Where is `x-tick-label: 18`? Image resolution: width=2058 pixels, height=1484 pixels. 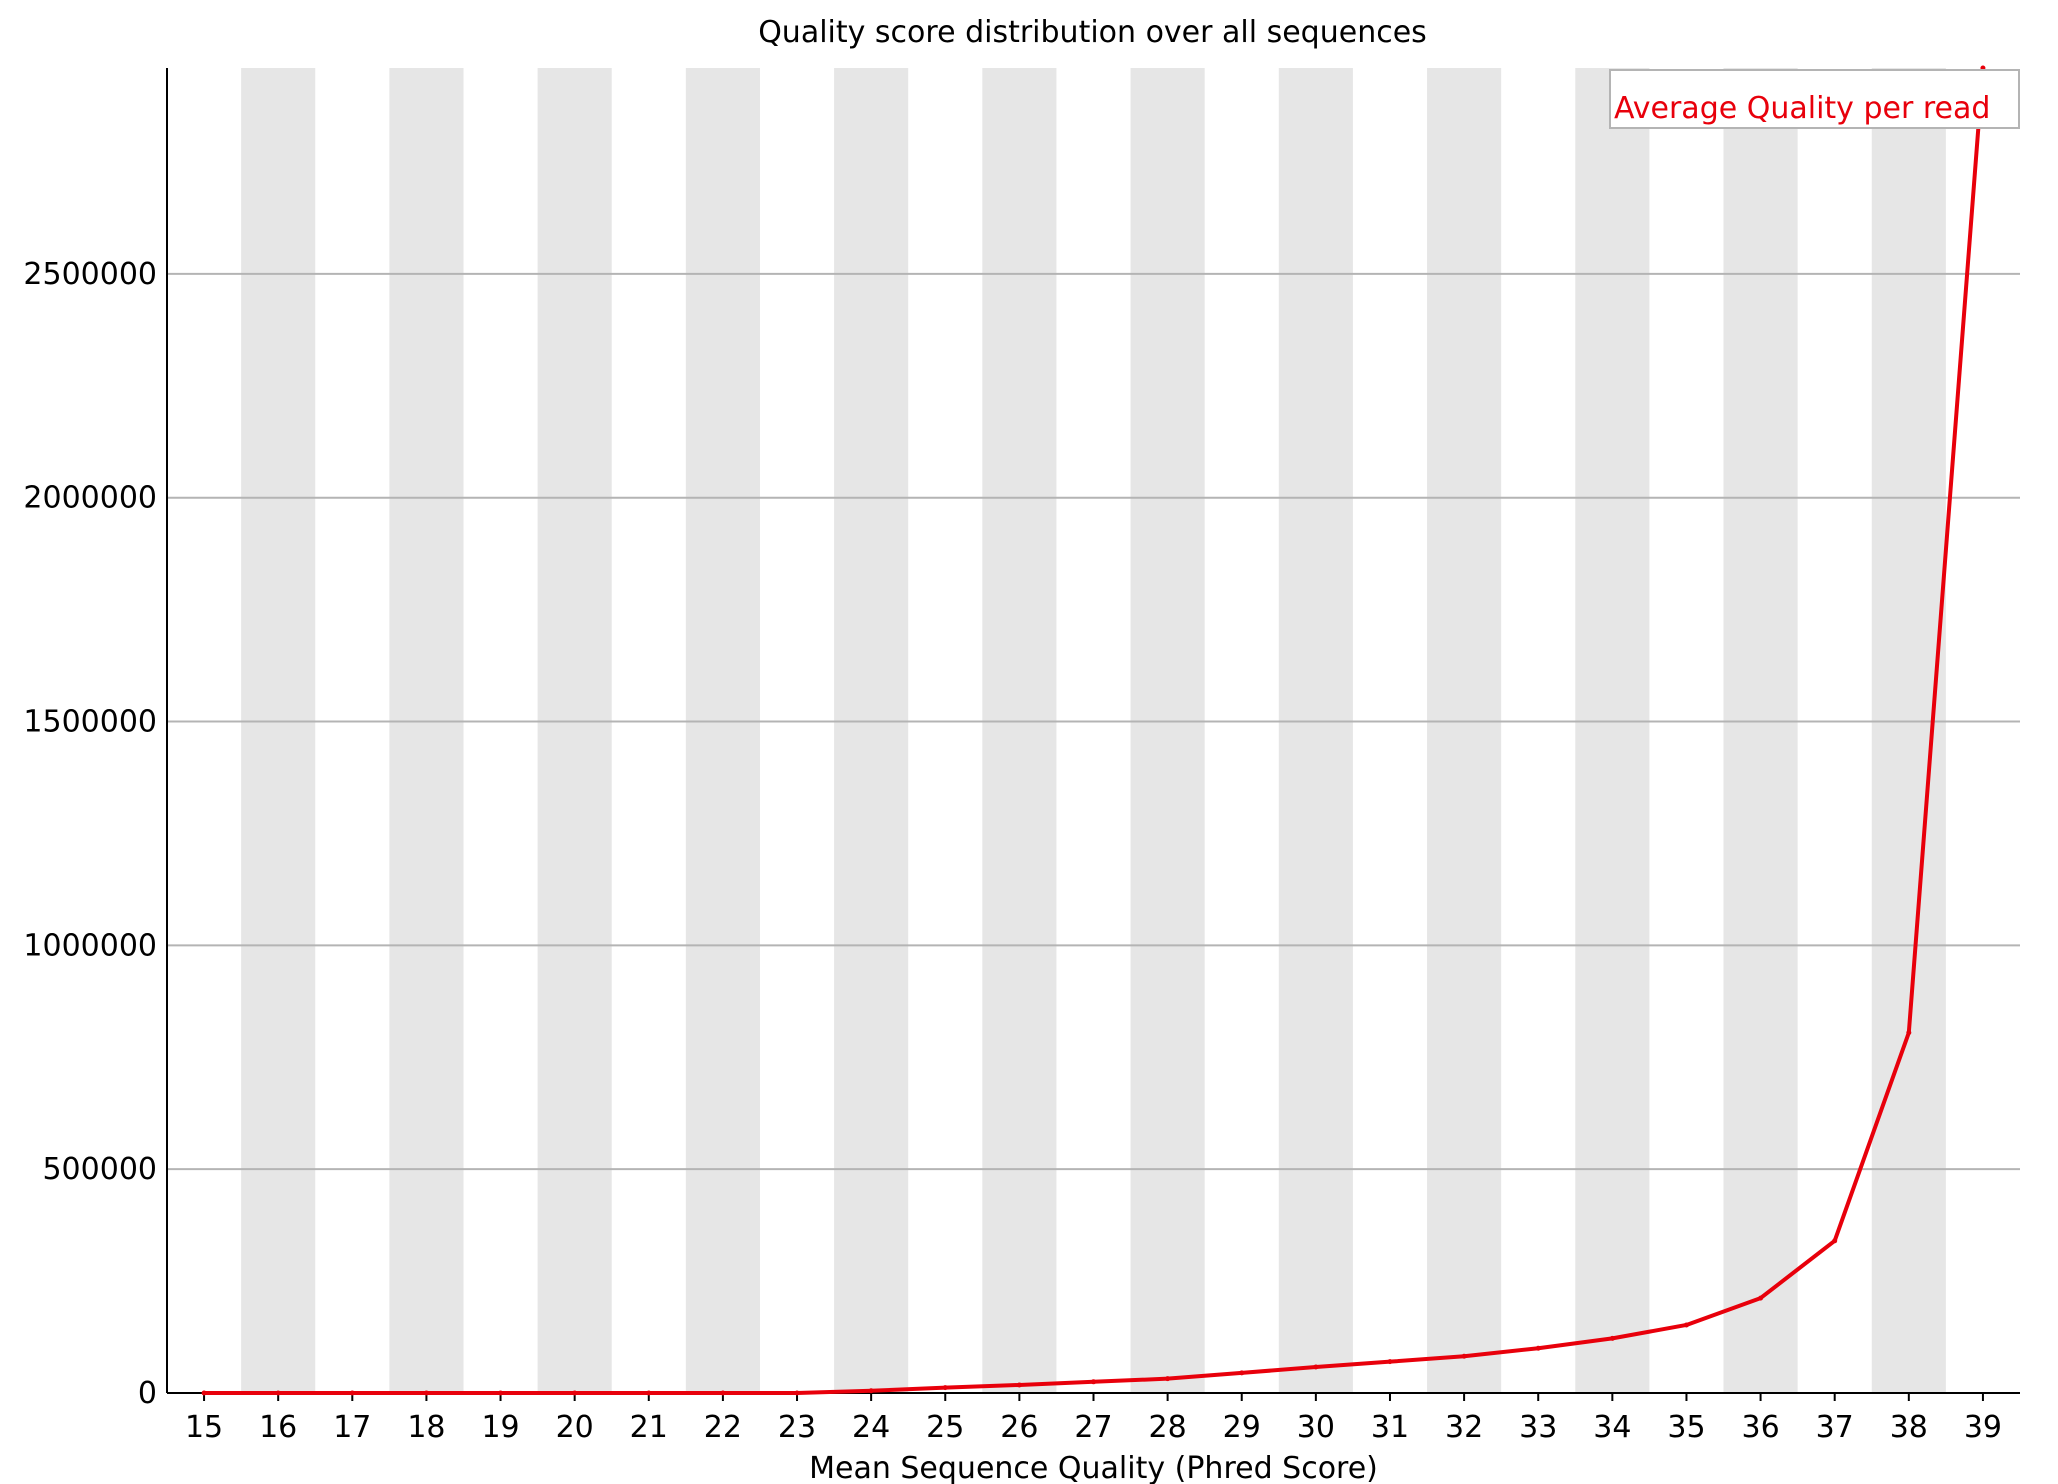
x-tick-label: 18 is located at coordinates (426, 1427).